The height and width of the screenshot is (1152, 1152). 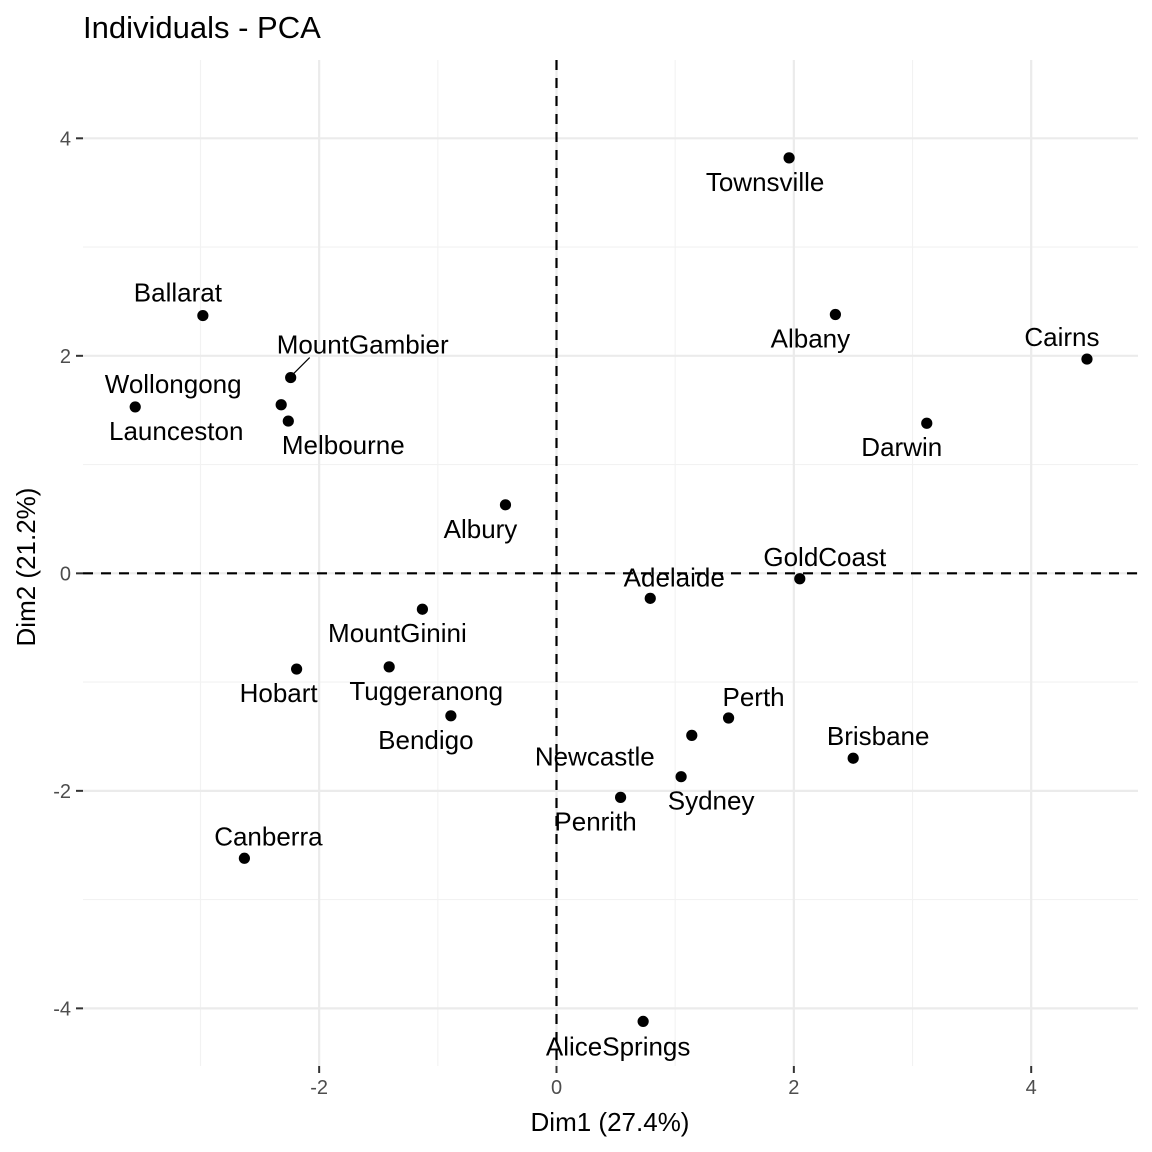 I want to click on x-axis-title: Dim1 (27.4%), so click(x=610, y=1122).